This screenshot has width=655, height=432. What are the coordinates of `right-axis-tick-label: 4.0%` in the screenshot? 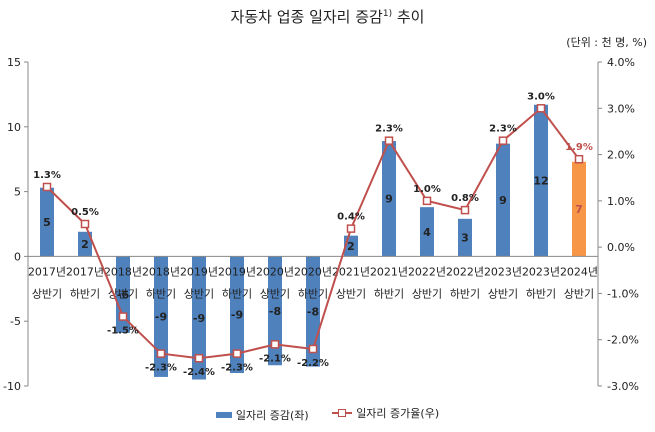 It's located at (621, 62).